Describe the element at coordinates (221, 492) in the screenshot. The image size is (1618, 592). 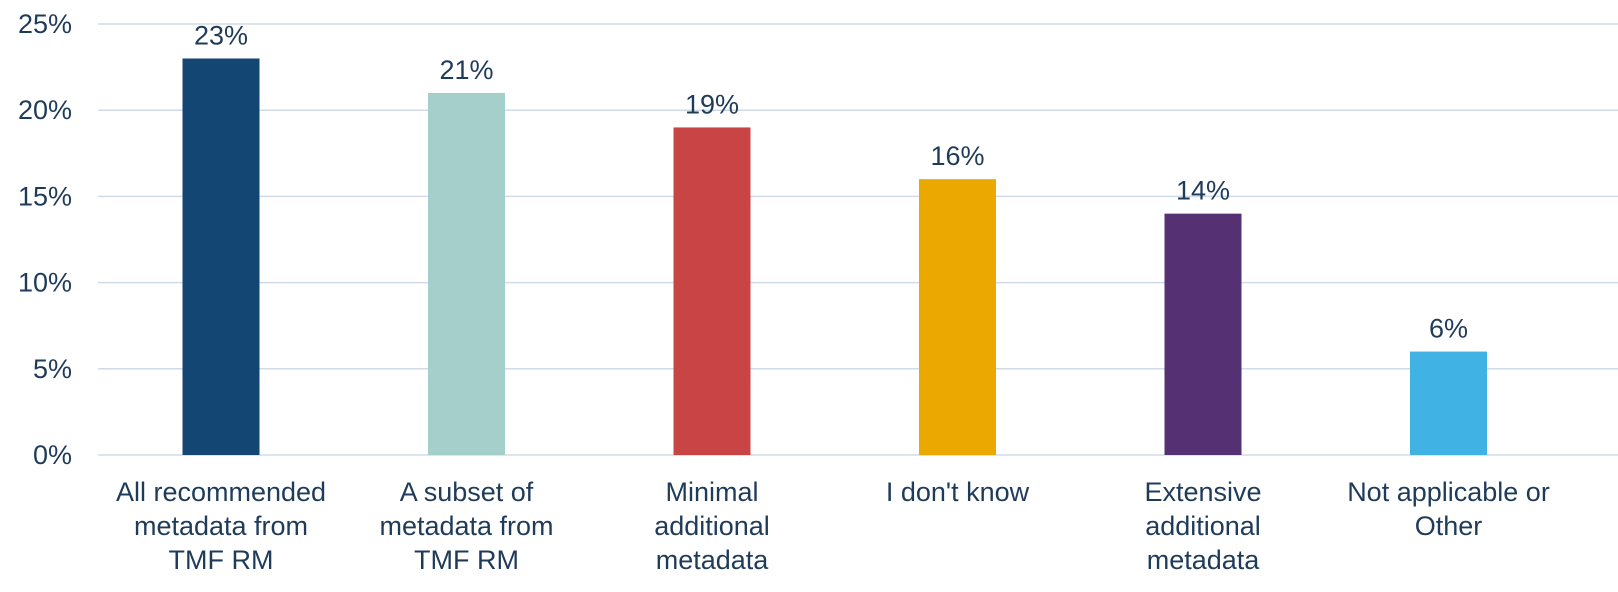
I see `category-label-line: All recommended` at that location.